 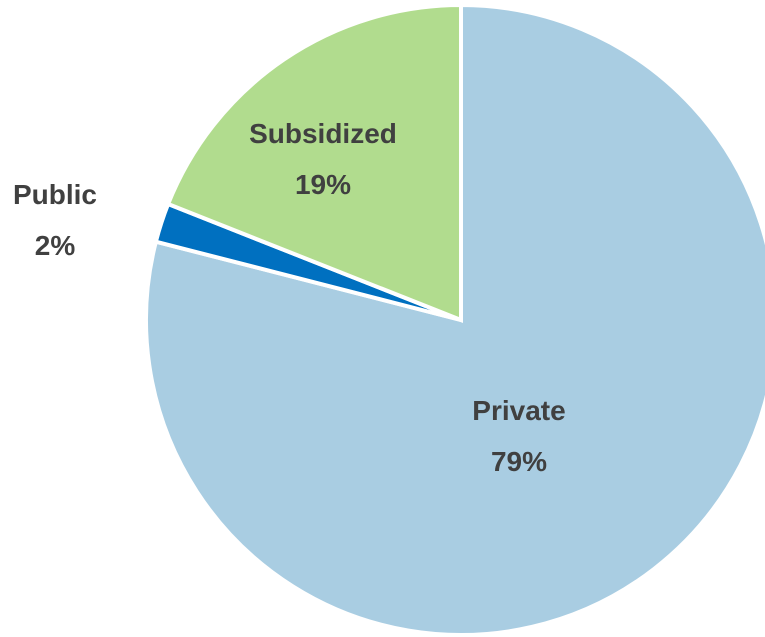 What do you see at coordinates (323, 184) in the screenshot?
I see `slice-percent-label: 19%` at bounding box center [323, 184].